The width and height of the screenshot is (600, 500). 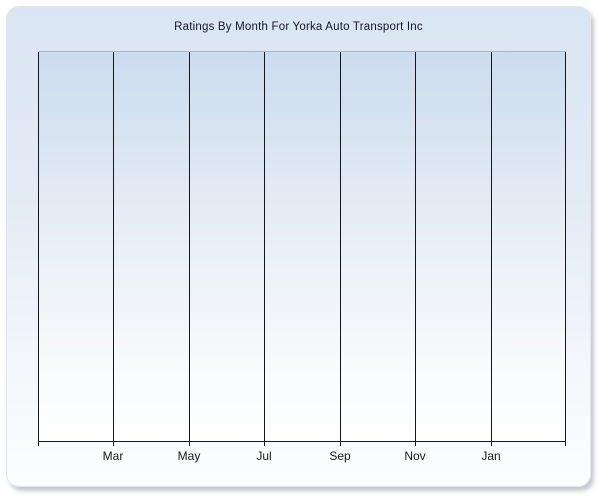 What do you see at coordinates (113, 456) in the screenshot?
I see `x-axis-label: Mar` at bounding box center [113, 456].